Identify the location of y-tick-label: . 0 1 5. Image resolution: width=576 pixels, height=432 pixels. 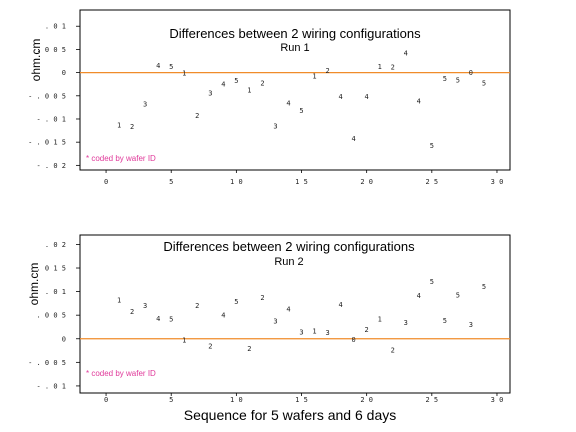
(51, 269).